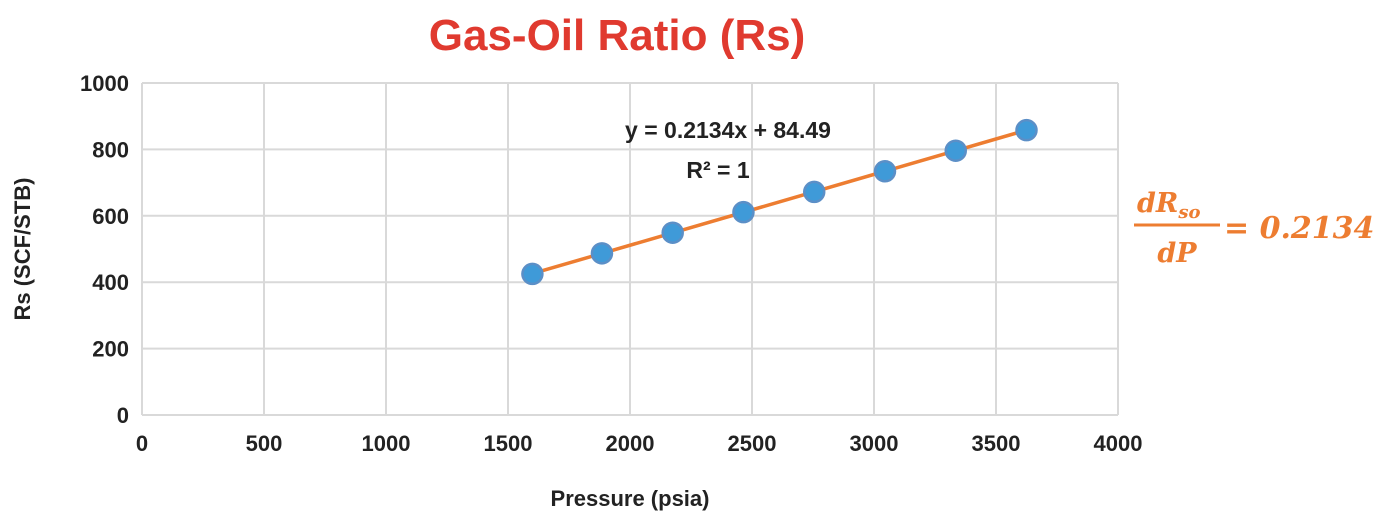  What do you see at coordinates (1168, 205) in the screenshot?
I see `derivative-numerator: dRso` at bounding box center [1168, 205].